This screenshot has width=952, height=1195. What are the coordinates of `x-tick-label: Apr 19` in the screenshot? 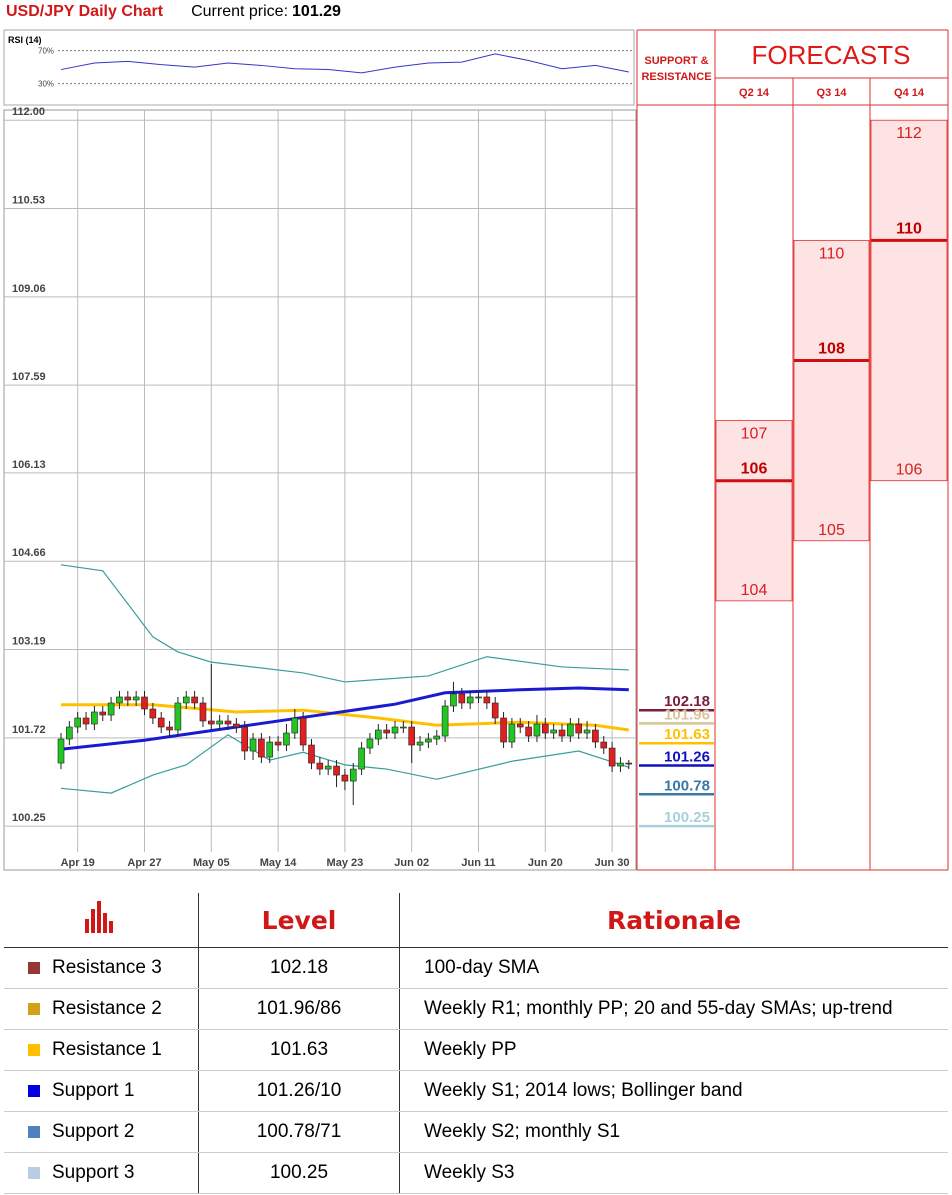 It's located at (78, 863).